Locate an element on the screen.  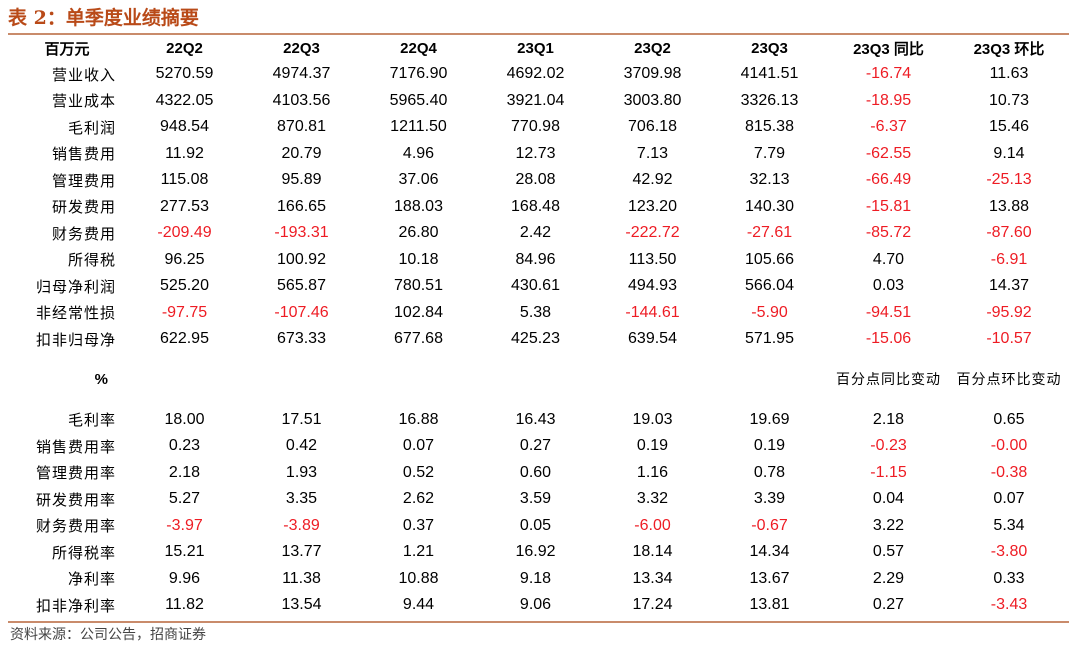
row-label: 财务费用 is located at coordinates (83, 233).